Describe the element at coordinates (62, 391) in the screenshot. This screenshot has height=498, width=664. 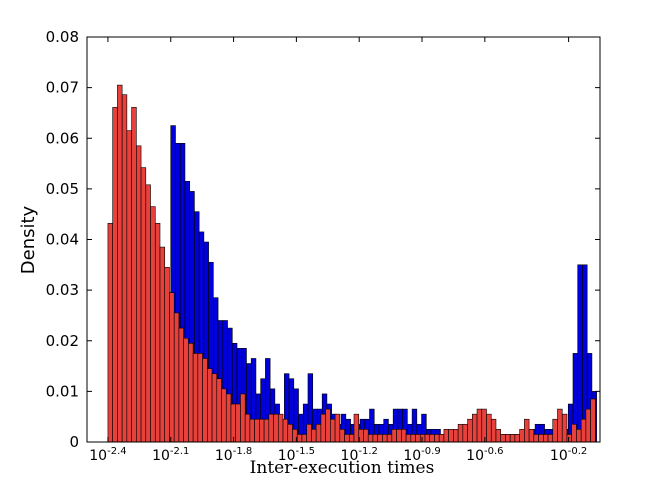
I see `y-tick-label: 0.01` at that location.